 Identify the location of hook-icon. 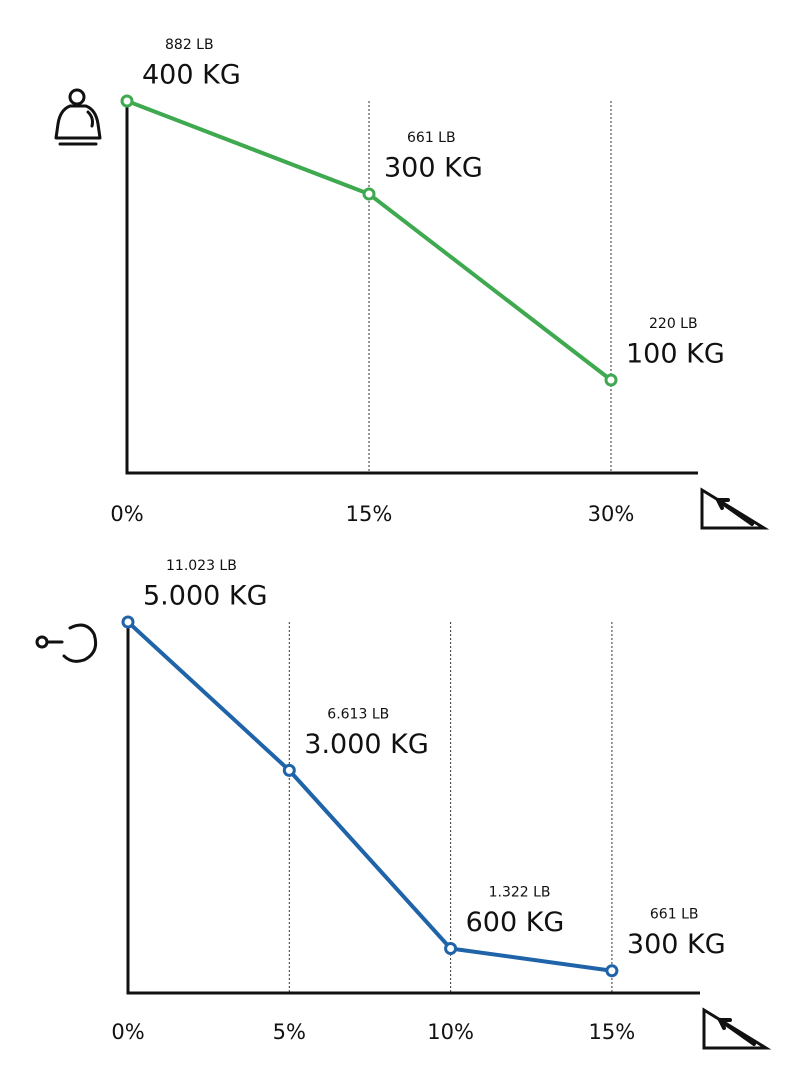
(66, 643).